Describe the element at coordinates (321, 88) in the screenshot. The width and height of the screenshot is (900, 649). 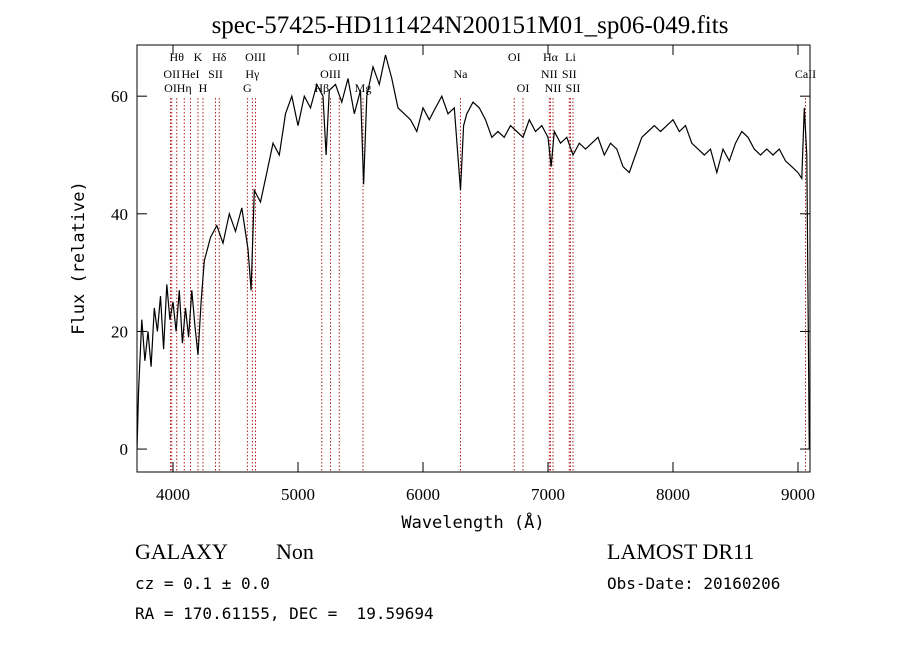
I see `spectral-line-label: Hβ` at that location.